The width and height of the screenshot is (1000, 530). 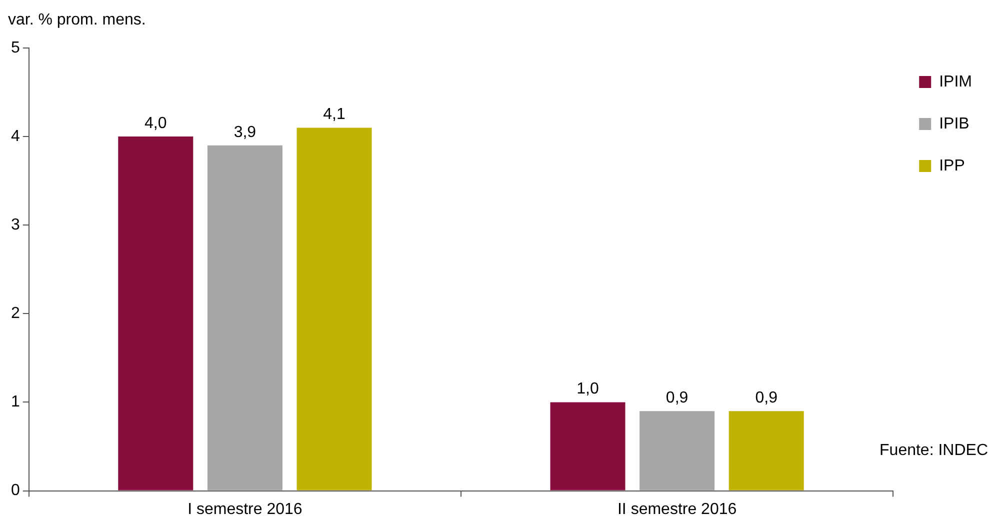 I want to click on legend-label: IPIM, so click(x=955, y=81).